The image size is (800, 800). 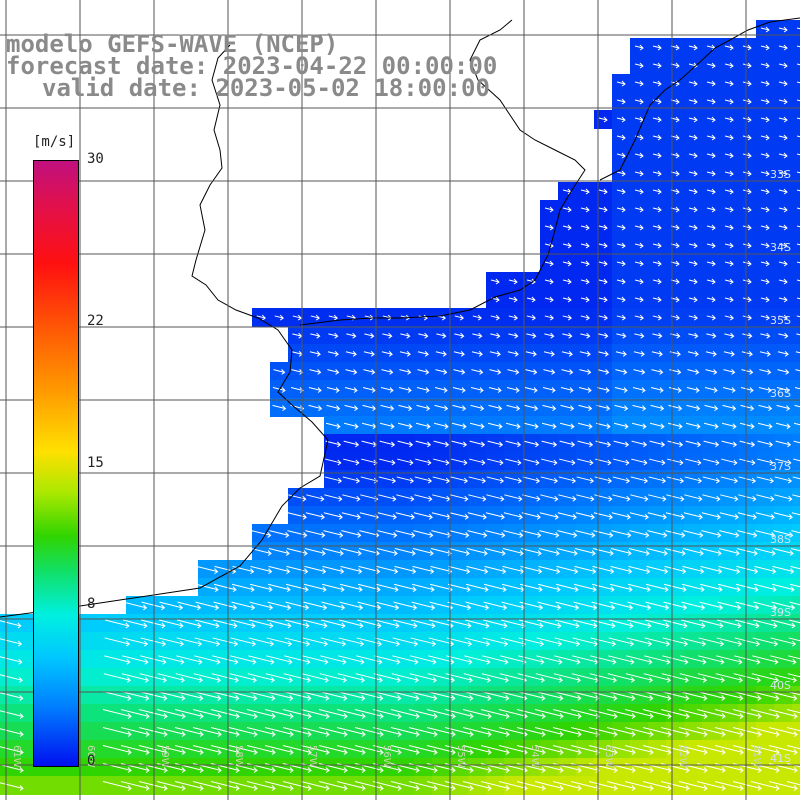 I want to click on colorbar-tick-label: 8, so click(x=91, y=604).